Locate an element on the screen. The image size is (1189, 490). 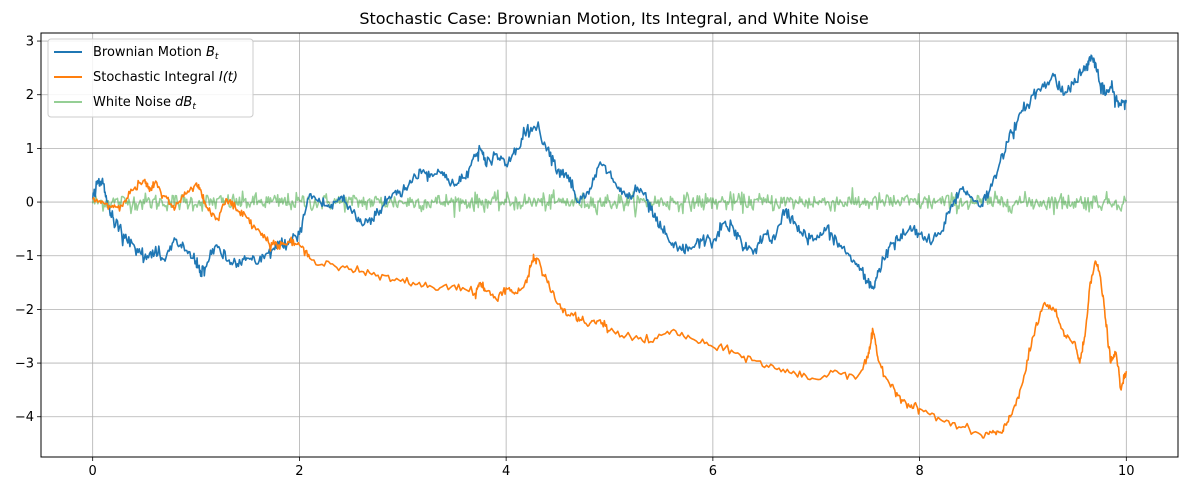
legend-box is located at coordinates (150, 78).